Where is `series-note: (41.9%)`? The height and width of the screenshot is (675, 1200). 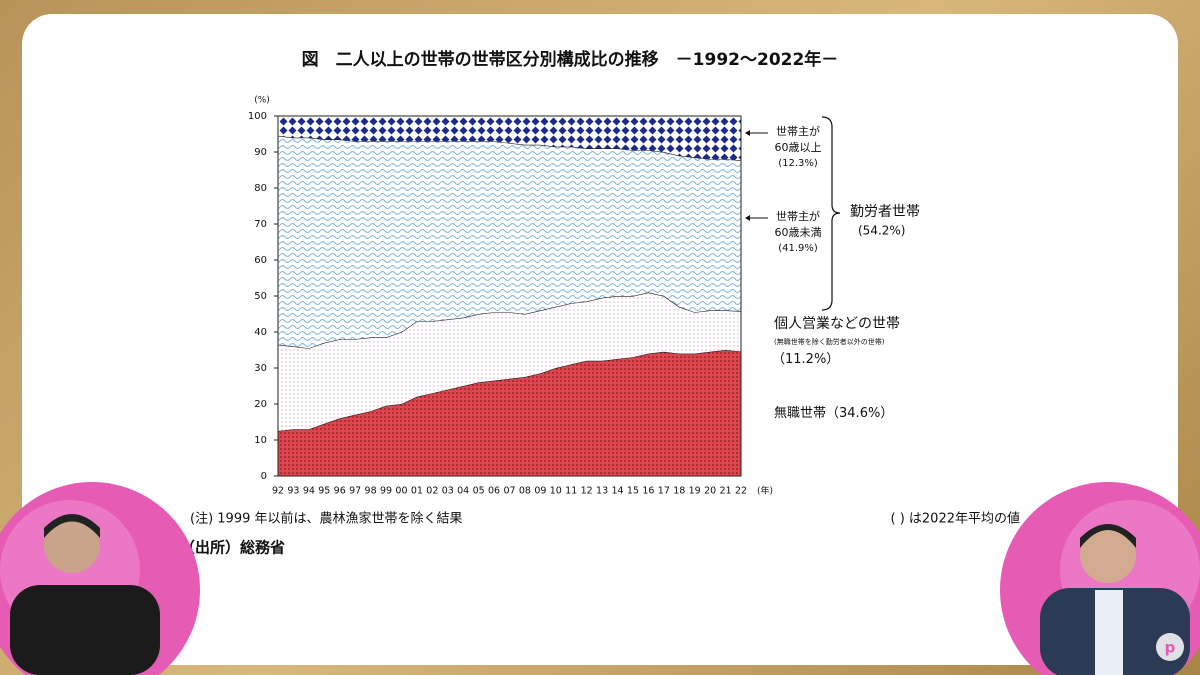
series-note: (41.9%) is located at coordinates (798, 248).